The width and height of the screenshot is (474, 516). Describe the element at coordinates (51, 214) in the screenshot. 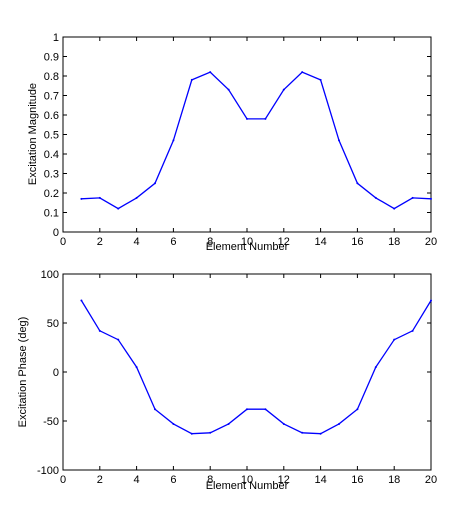

I see `y-tick-label: 0.1` at that location.